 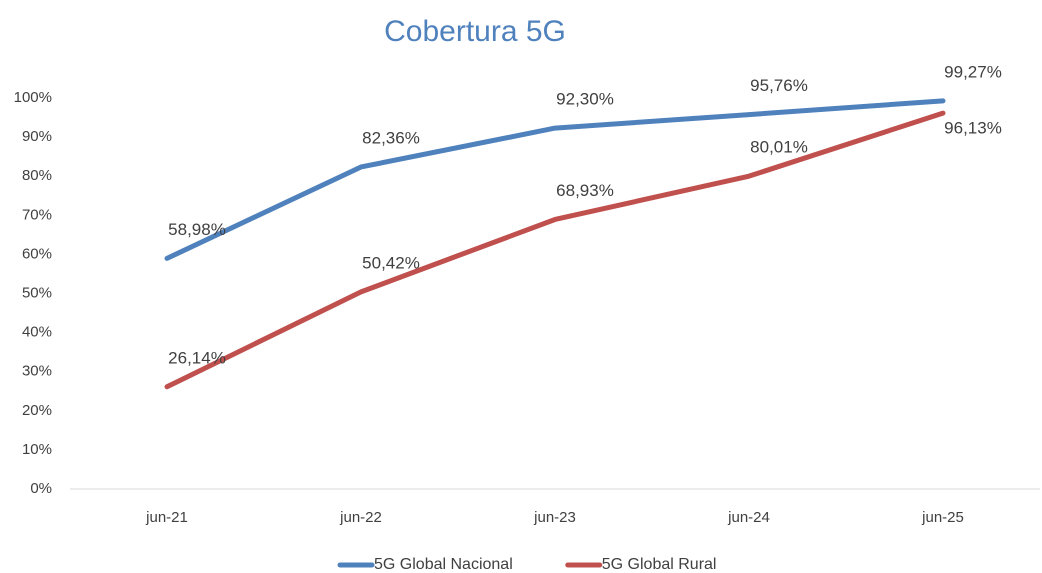 I want to click on y-tick-label: 10%, so click(x=37, y=449).